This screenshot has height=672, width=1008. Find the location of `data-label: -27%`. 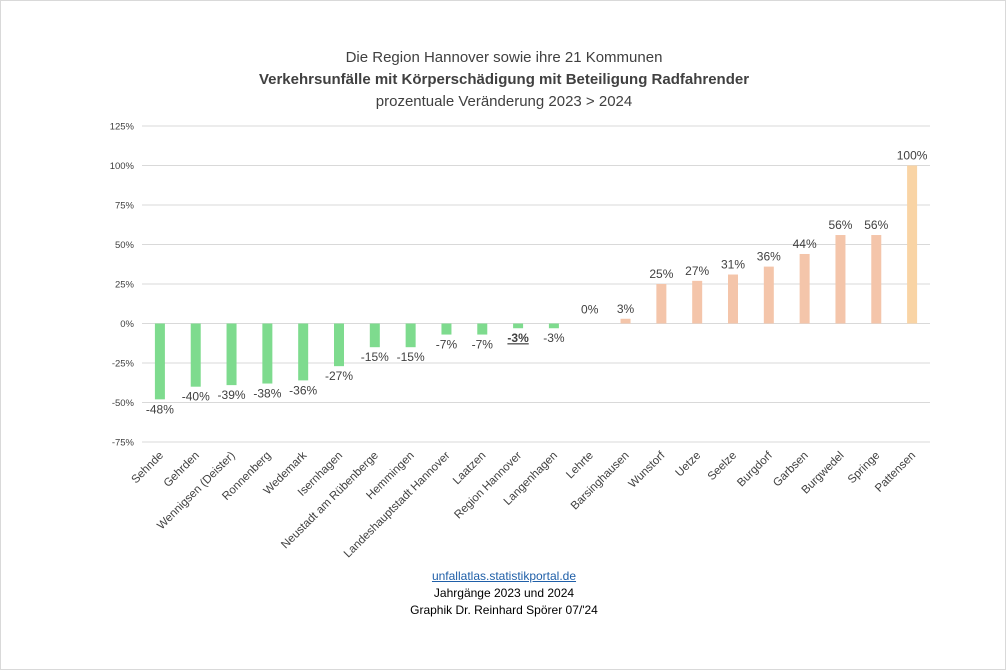

data-label: -27% is located at coordinates (339, 376).